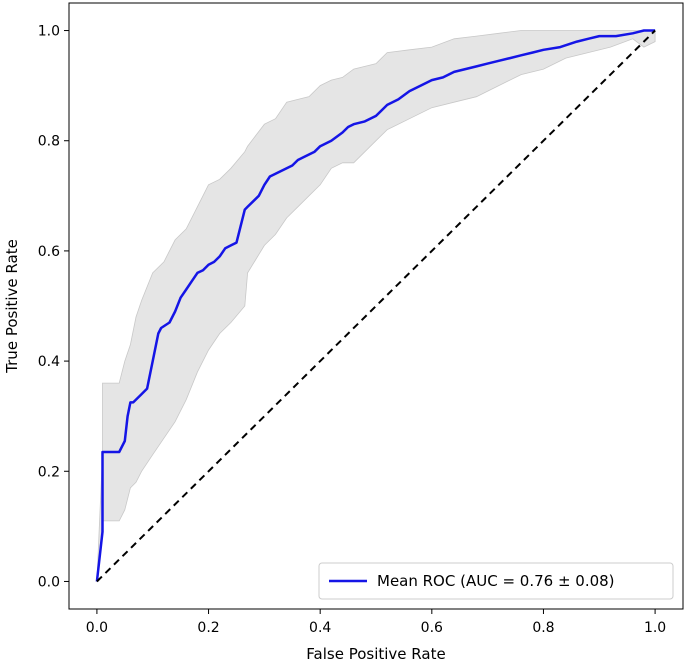 This screenshot has width=685, height=663. Describe the element at coordinates (375, 654) in the screenshot. I see `x-axis-label: False Positive Rate` at that location.